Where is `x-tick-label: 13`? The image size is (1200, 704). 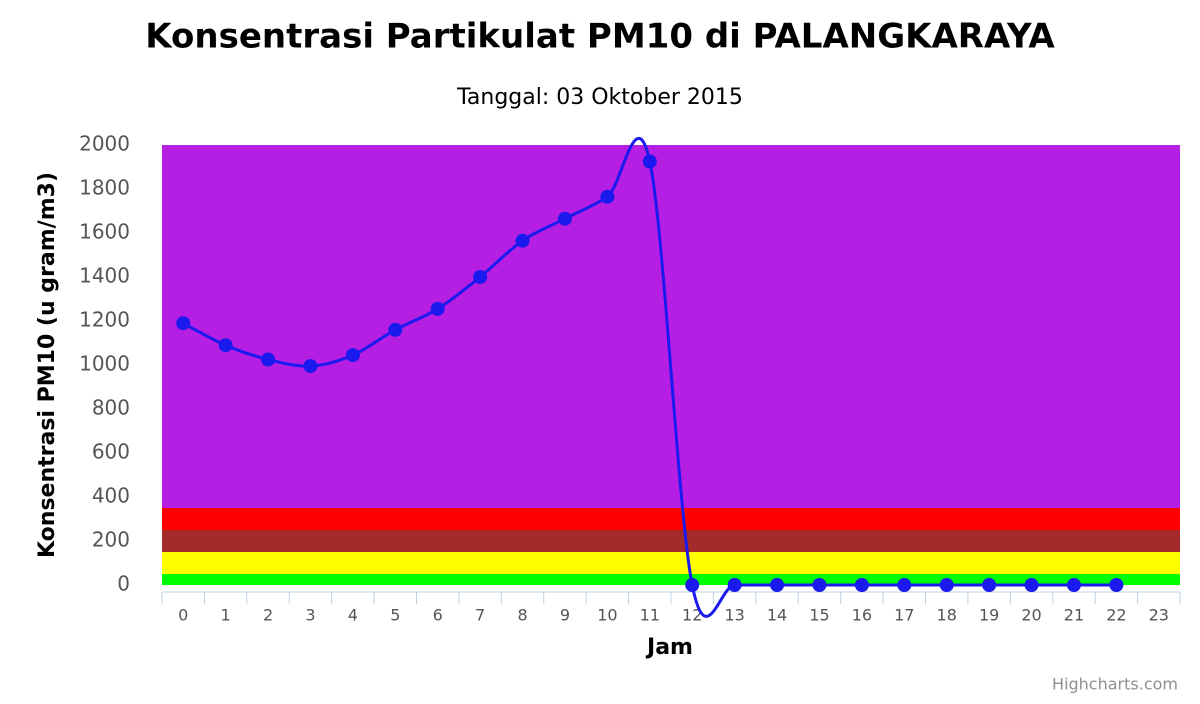 x-tick-label: 13 is located at coordinates (734, 615).